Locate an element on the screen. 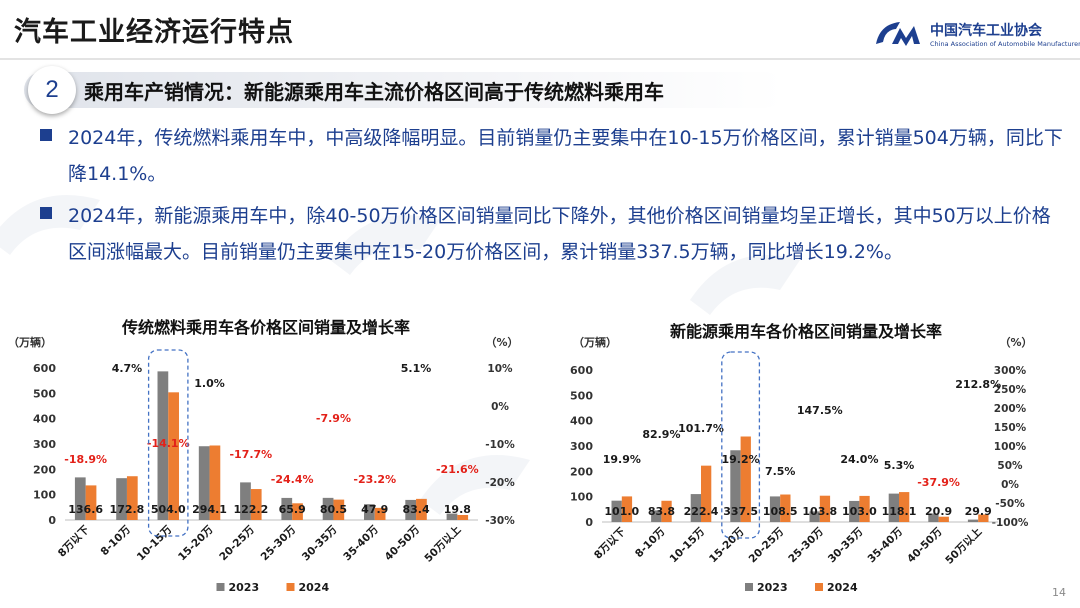 The height and width of the screenshot is (608, 1080). growth-rate-label: -21.6% is located at coordinates (457, 469).